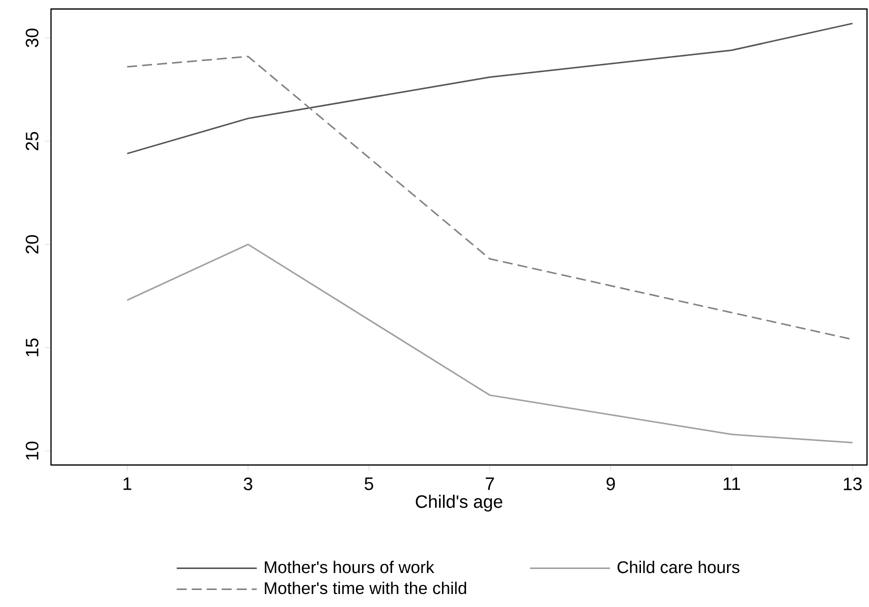 The width and height of the screenshot is (869, 607). Describe the element at coordinates (128, 484) in the screenshot. I see `x-tick-label: 1` at that location.